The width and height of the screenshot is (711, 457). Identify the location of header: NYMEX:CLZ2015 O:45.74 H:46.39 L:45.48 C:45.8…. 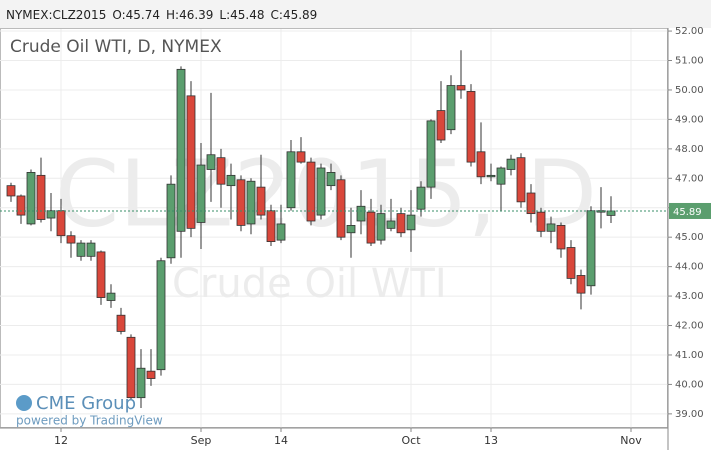
(161, 15).